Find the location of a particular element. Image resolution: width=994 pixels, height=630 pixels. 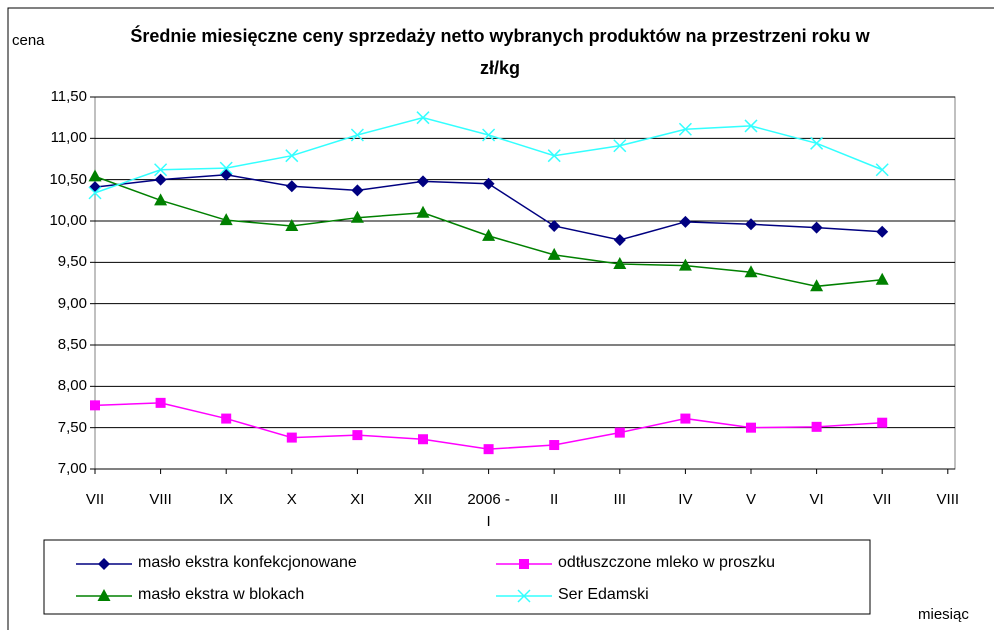

y-tick-label: 8,00 is located at coordinates (72, 386).